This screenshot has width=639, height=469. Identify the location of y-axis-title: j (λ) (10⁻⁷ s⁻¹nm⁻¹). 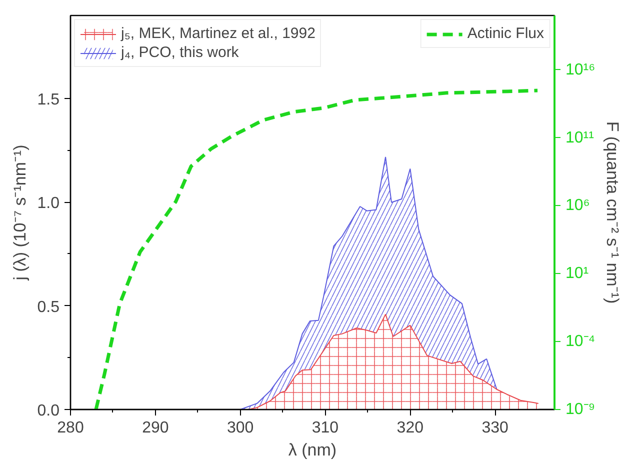
(20, 213).